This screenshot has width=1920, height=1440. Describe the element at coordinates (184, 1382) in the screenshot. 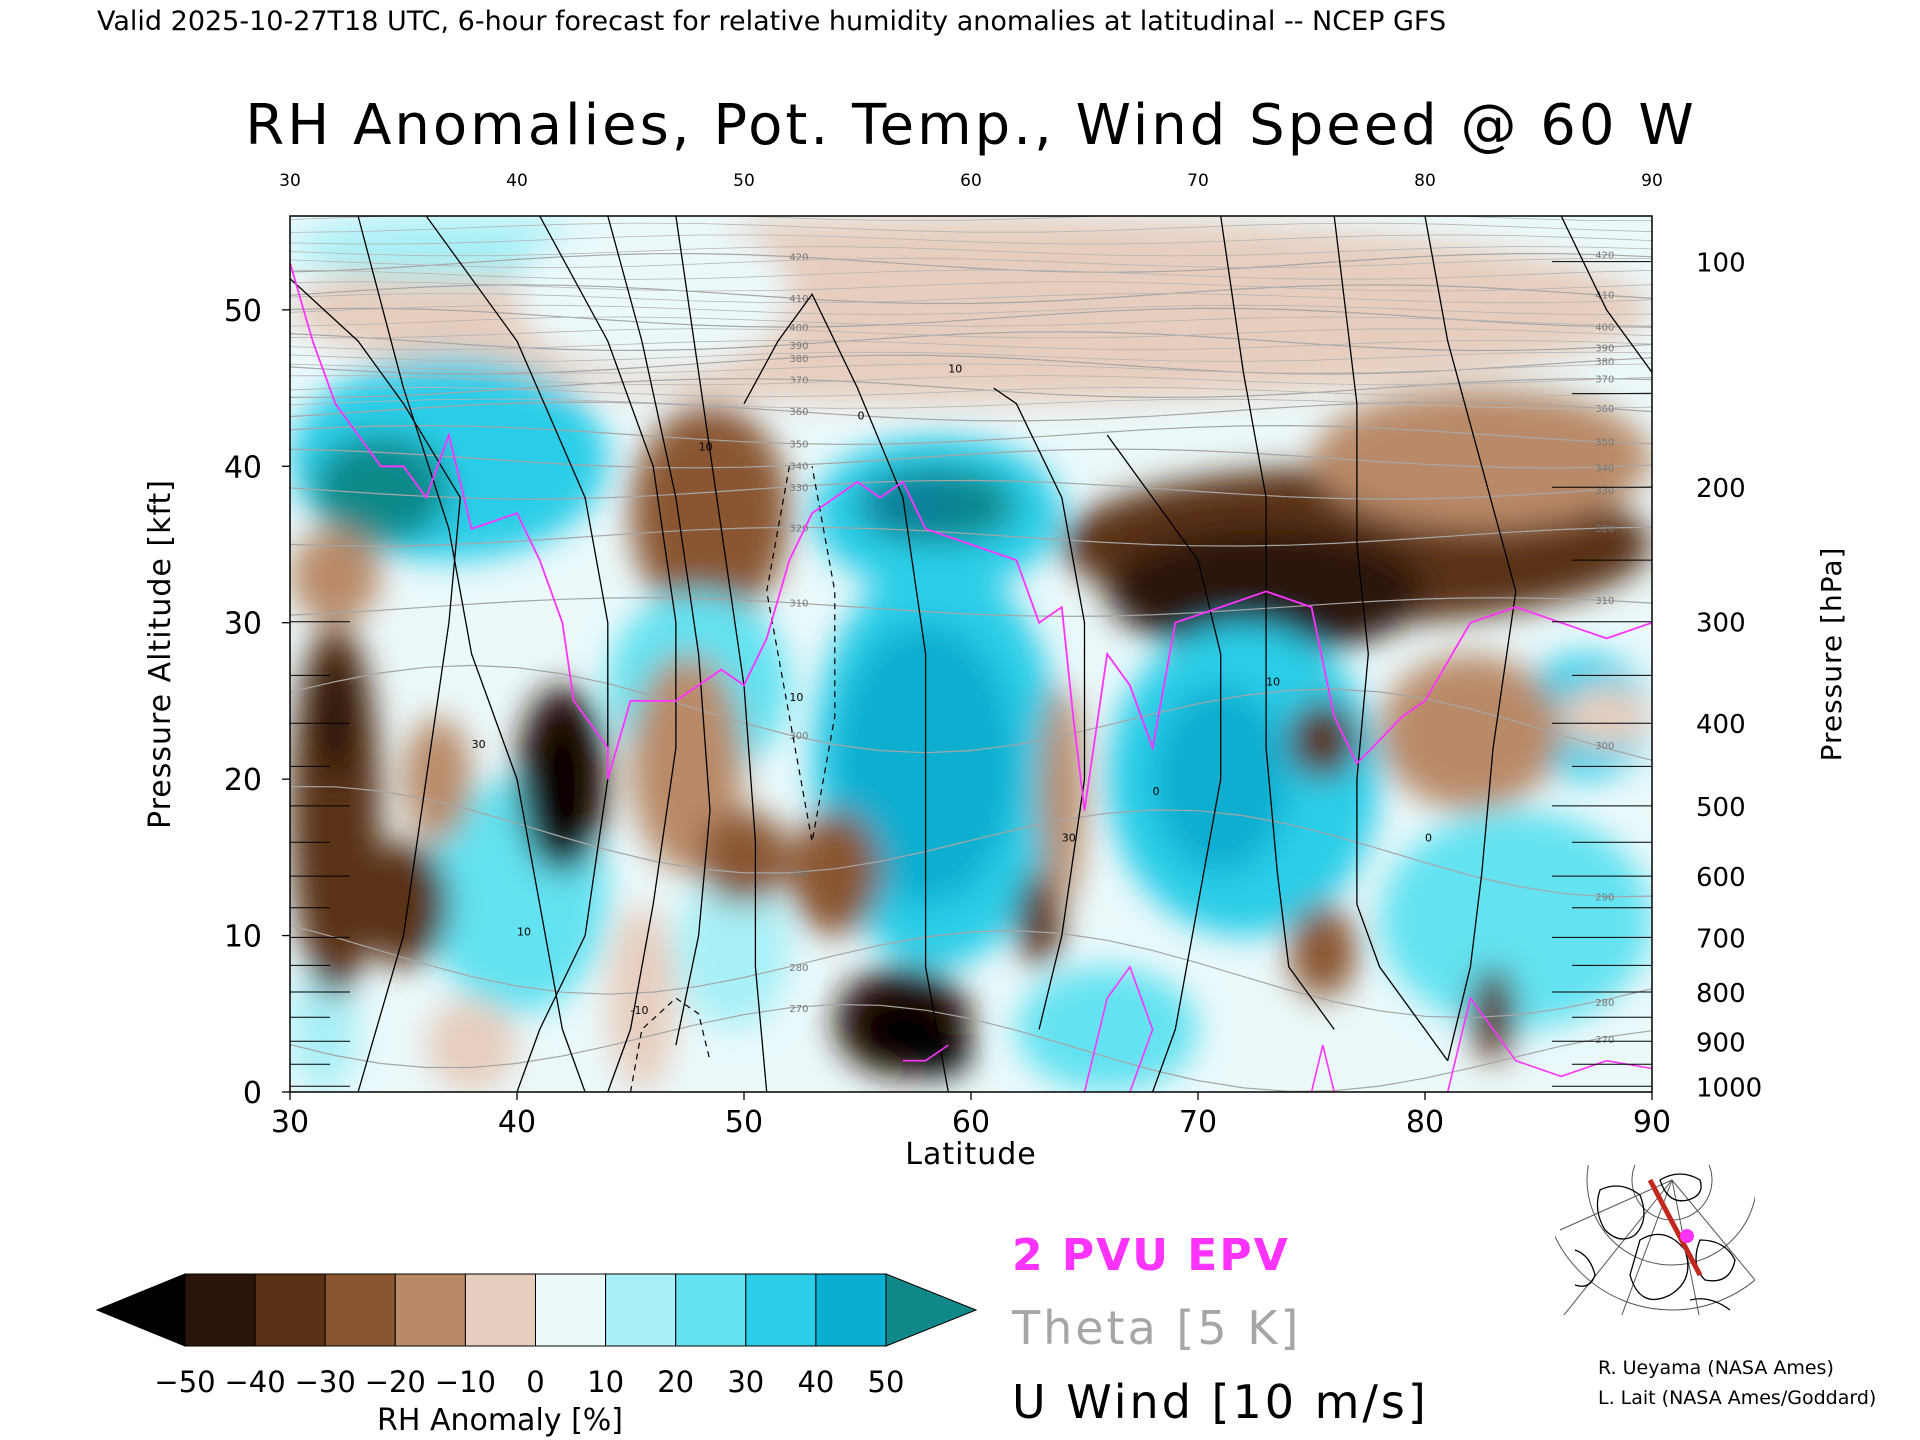

I see `colorbar-tick-label: −50` at that location.